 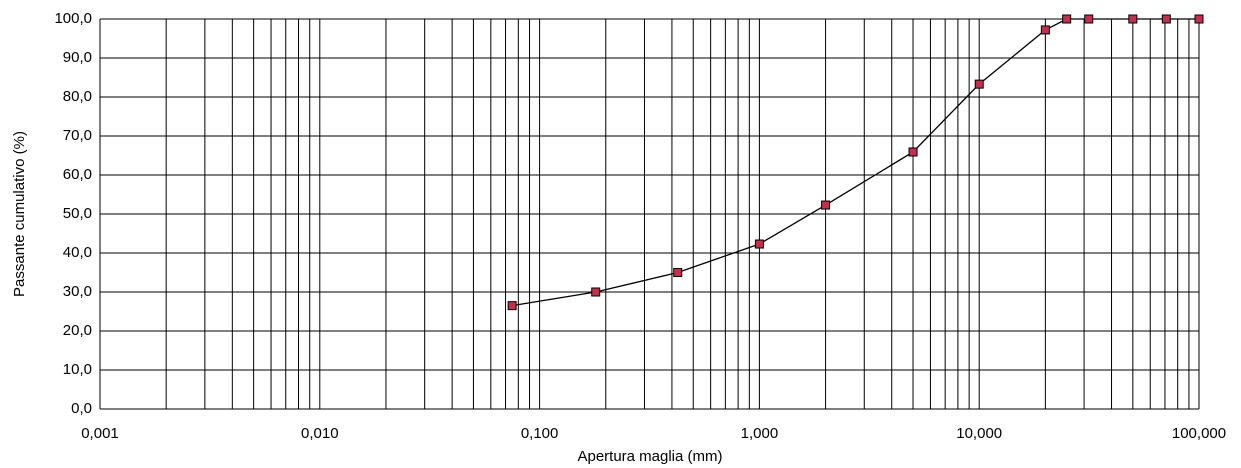 What do you see at coordinates (540, 433) in the screenshot?
I see `x-tick-label: 0,100` at bounding box center [540, 433].